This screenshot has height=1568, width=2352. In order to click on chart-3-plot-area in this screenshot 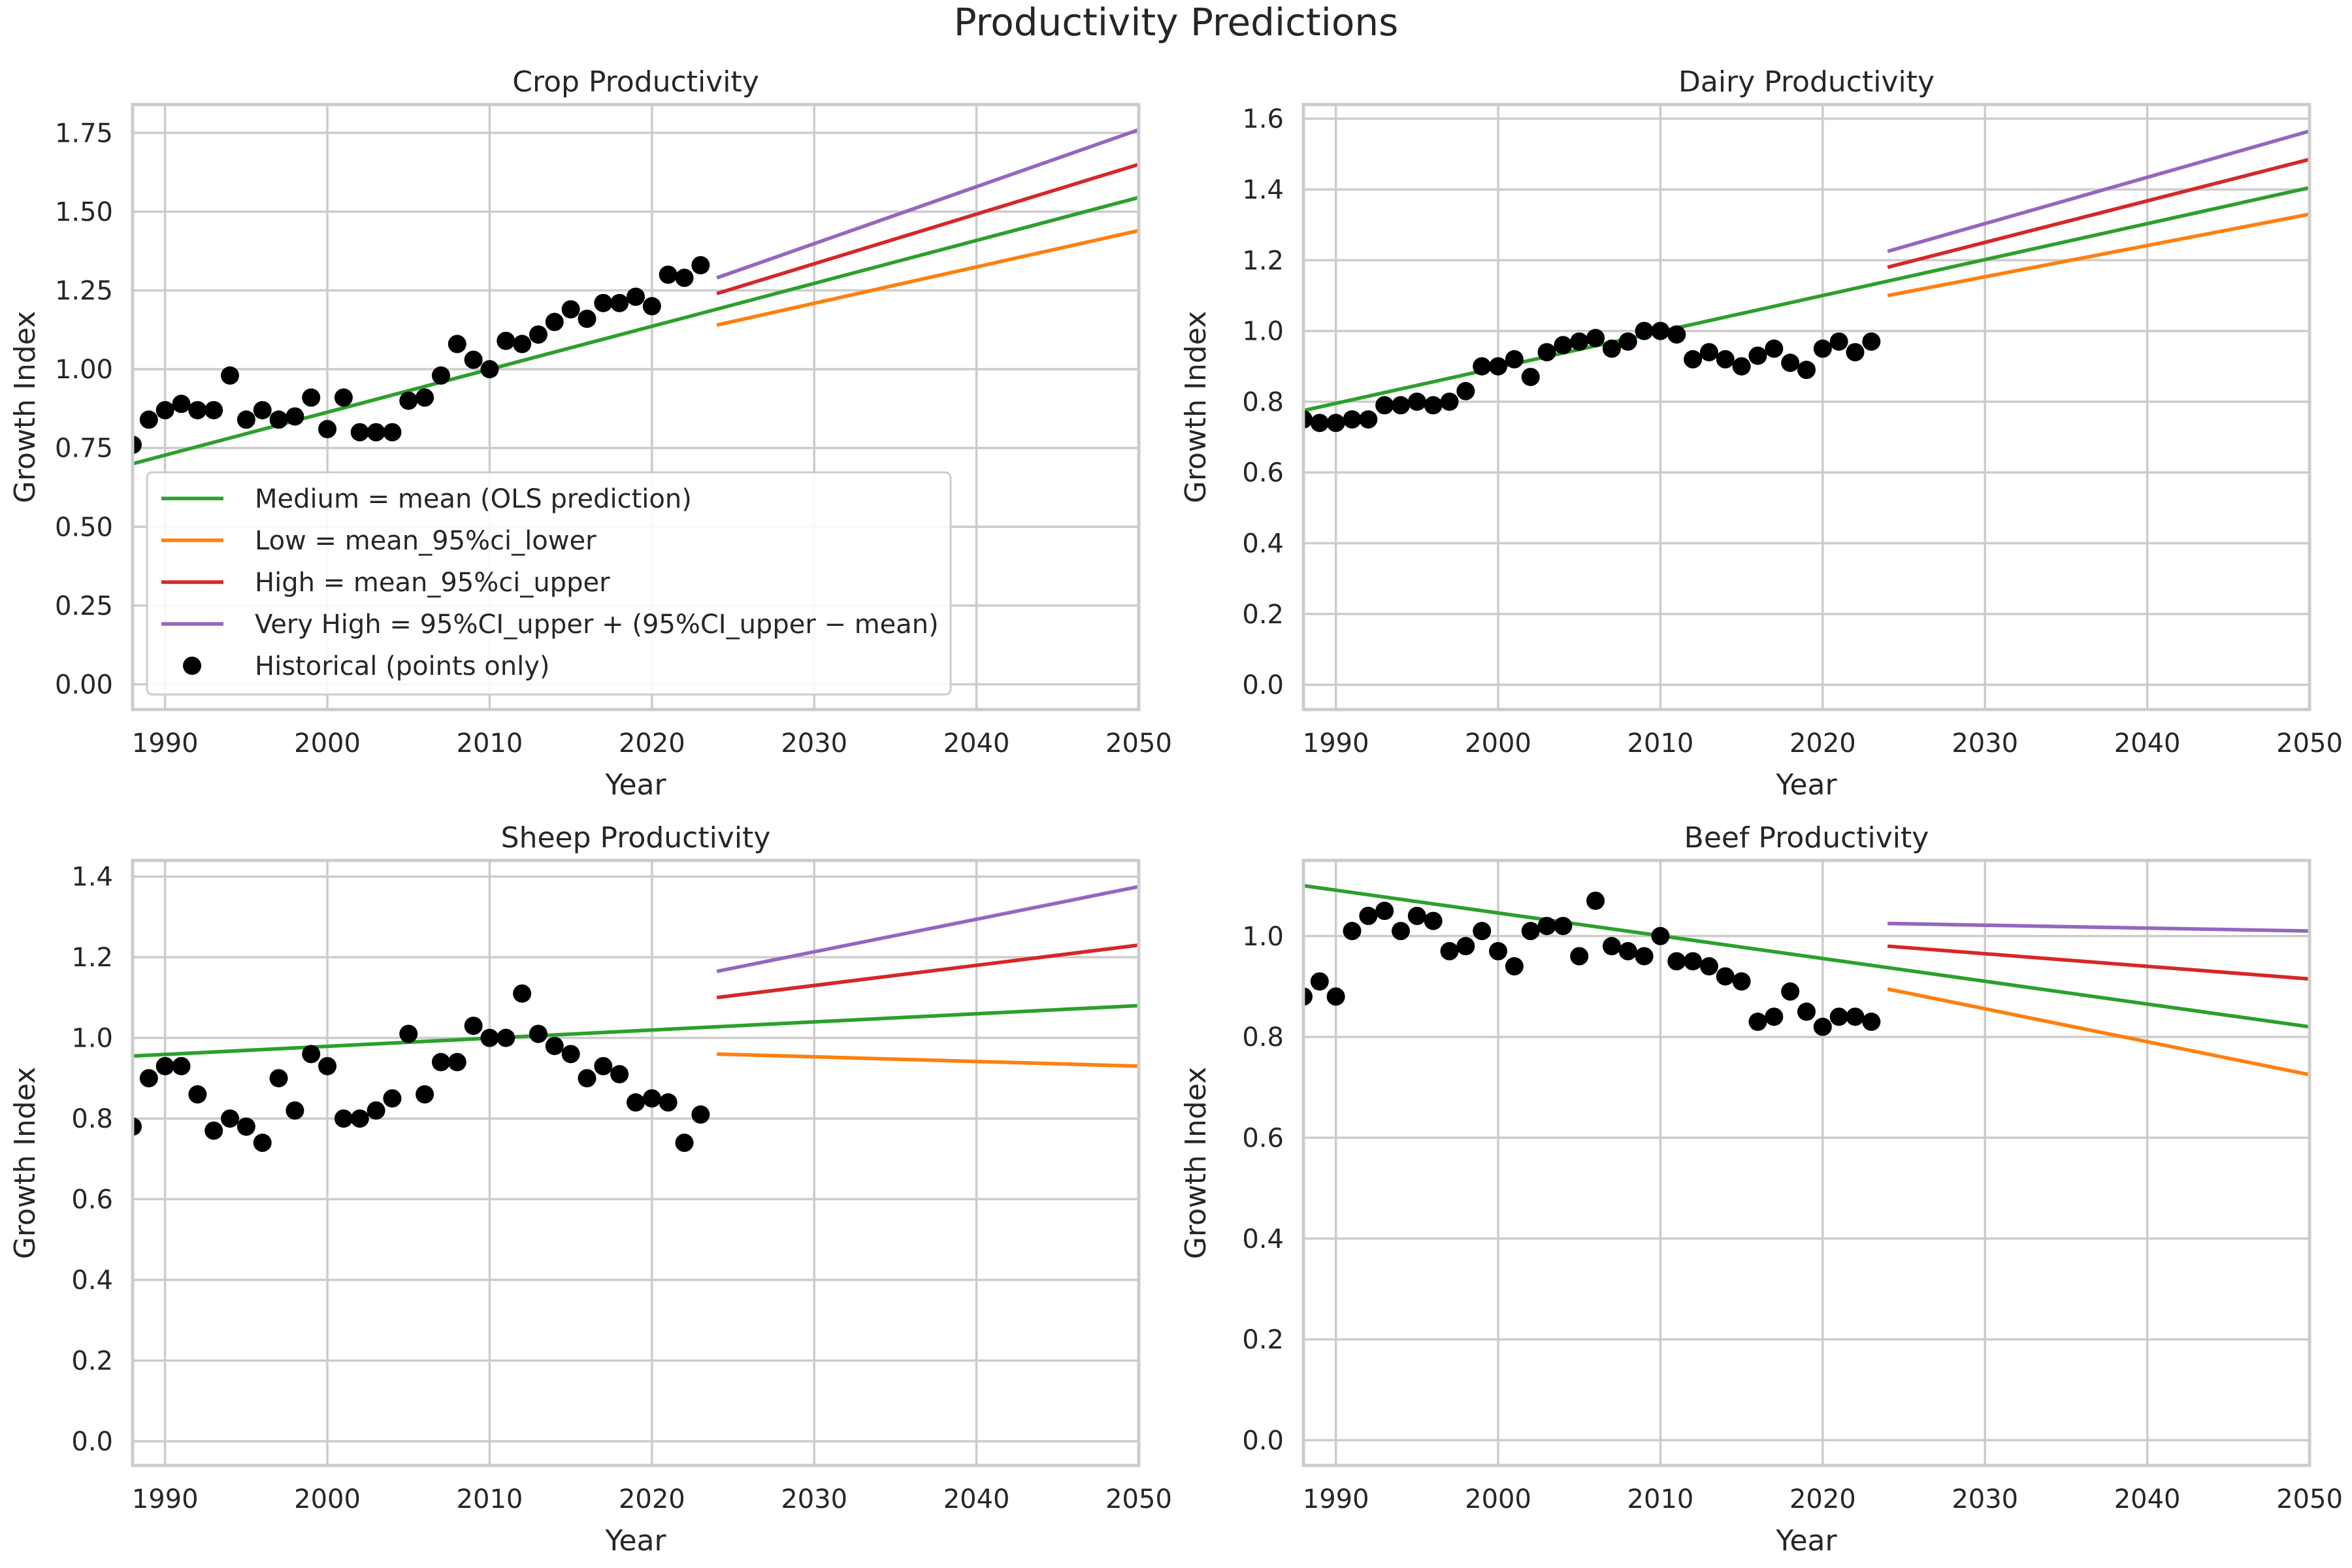, I will do `click(636, 1018)`.